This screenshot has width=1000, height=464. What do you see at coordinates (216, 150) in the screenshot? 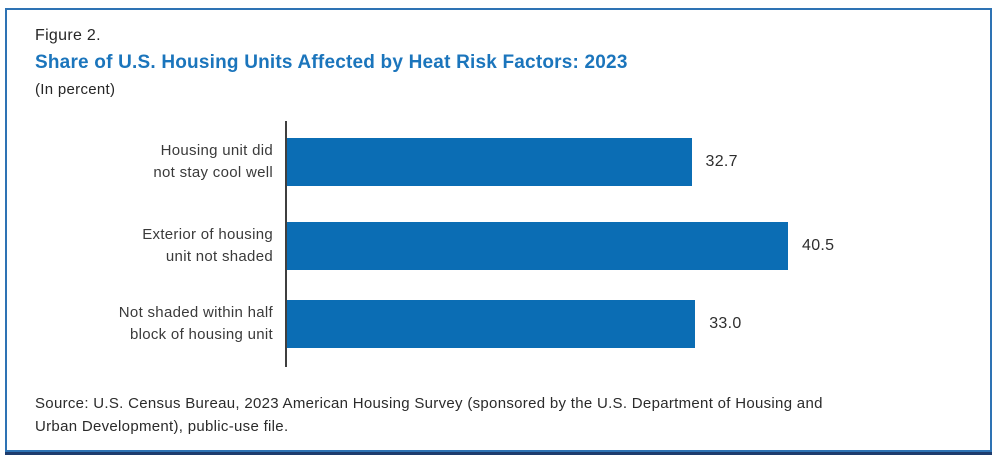
I see `category-label-line: Housing unit did` at bounding box center [216, 150].